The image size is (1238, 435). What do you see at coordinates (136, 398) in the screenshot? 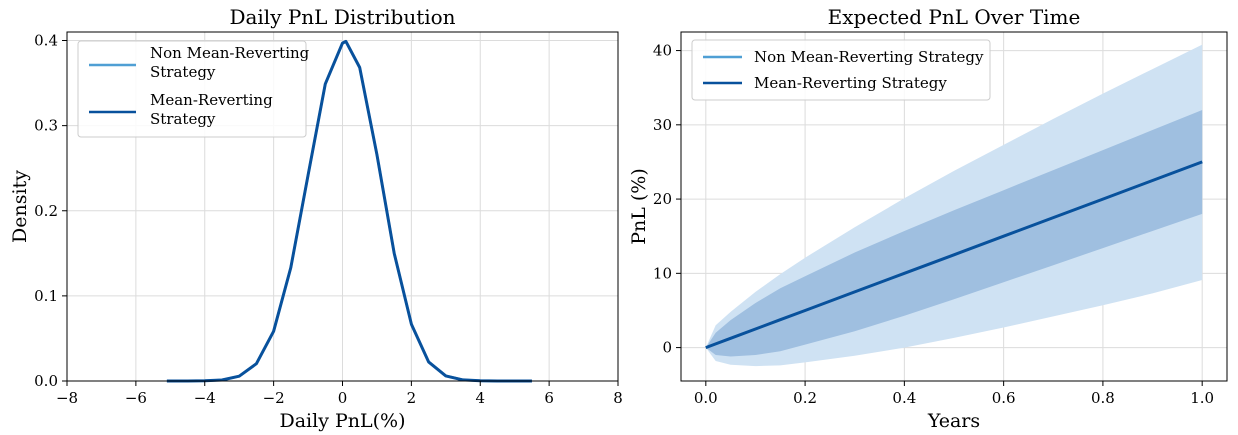
I see `x-tick-label: −6` at bounding box center [136, 398].